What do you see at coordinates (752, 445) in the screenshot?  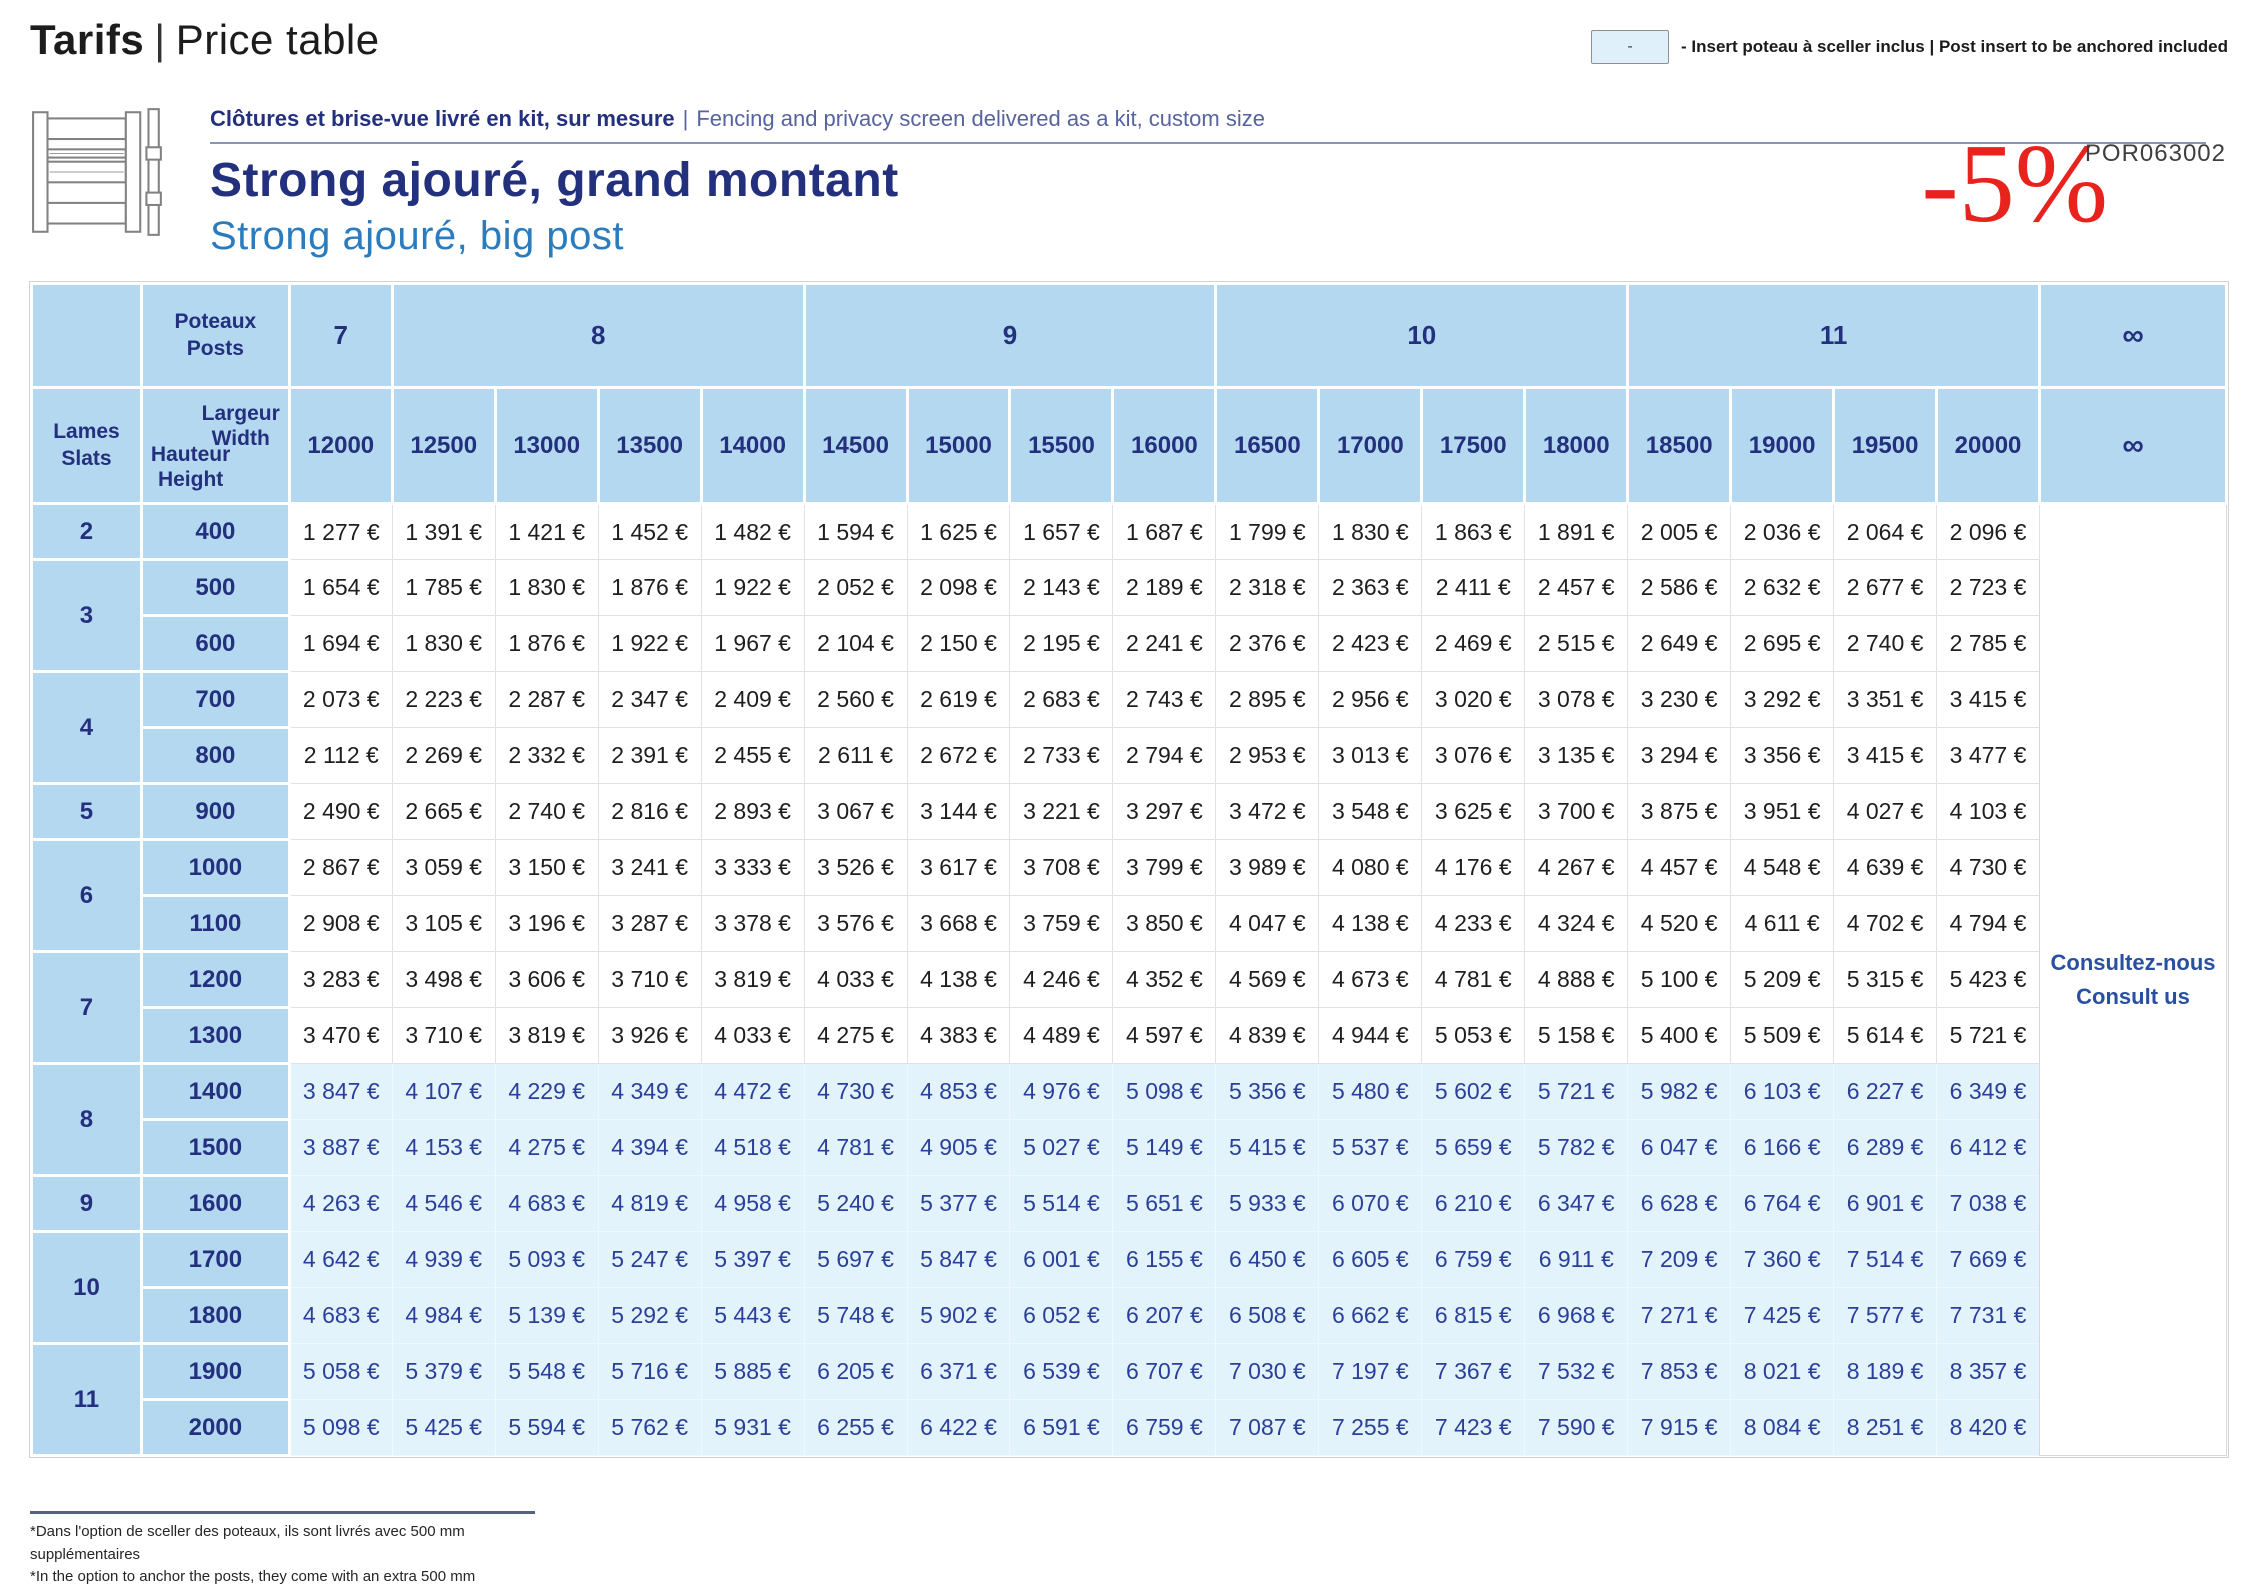 I see `width-header-cell: 14000` at bounding box center [752, 445].